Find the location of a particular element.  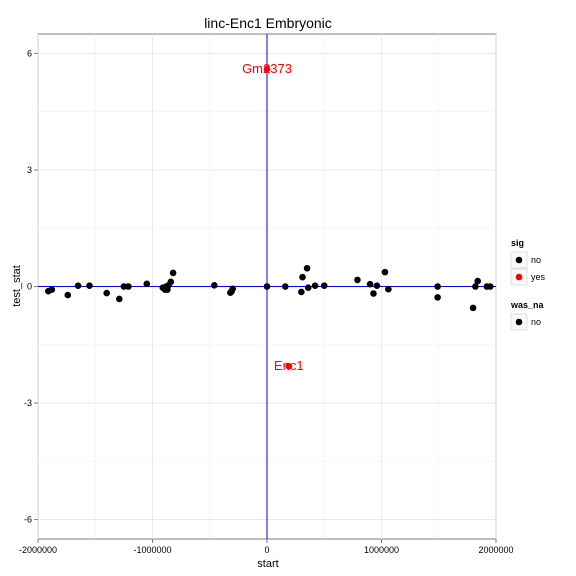

y-axis-label: test_stat is located at coordinates (17, 286).